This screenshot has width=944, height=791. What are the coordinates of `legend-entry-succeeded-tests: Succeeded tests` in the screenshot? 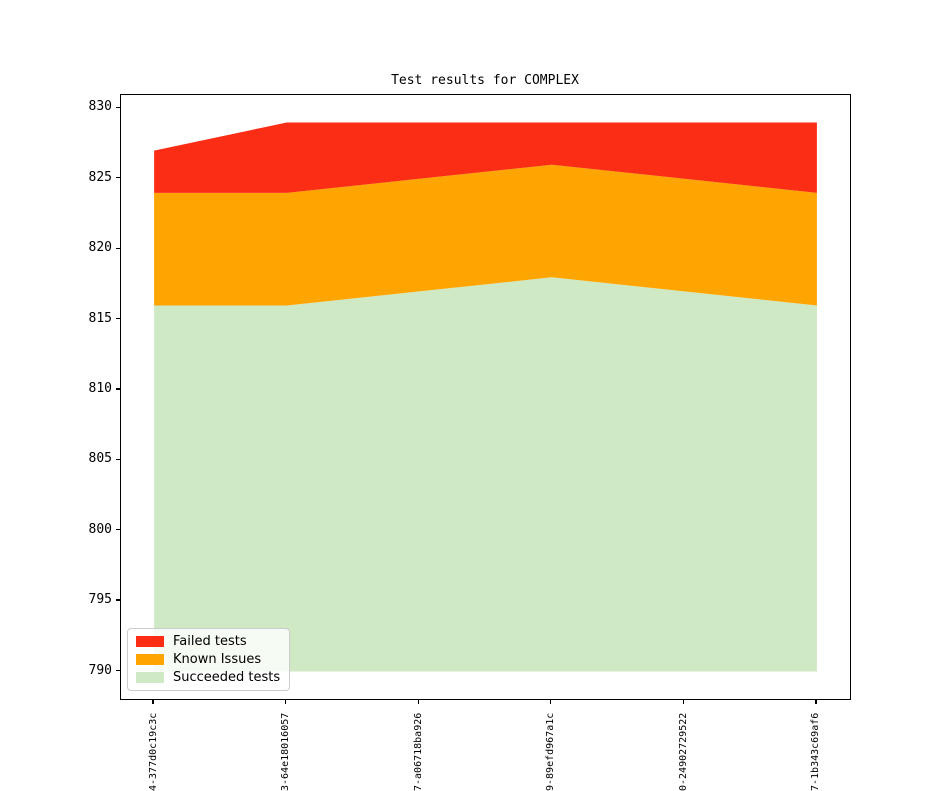 It's located at (208, 677).